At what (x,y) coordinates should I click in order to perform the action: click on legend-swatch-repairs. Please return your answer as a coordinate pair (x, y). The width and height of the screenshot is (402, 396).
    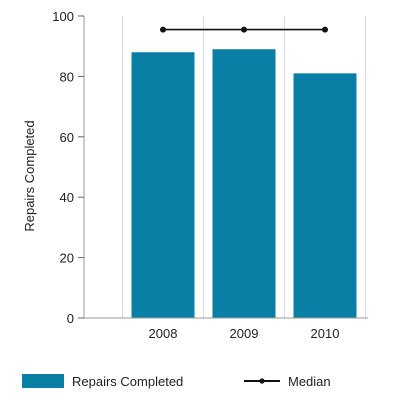
    Looking at the image, I should click on (43, 381).